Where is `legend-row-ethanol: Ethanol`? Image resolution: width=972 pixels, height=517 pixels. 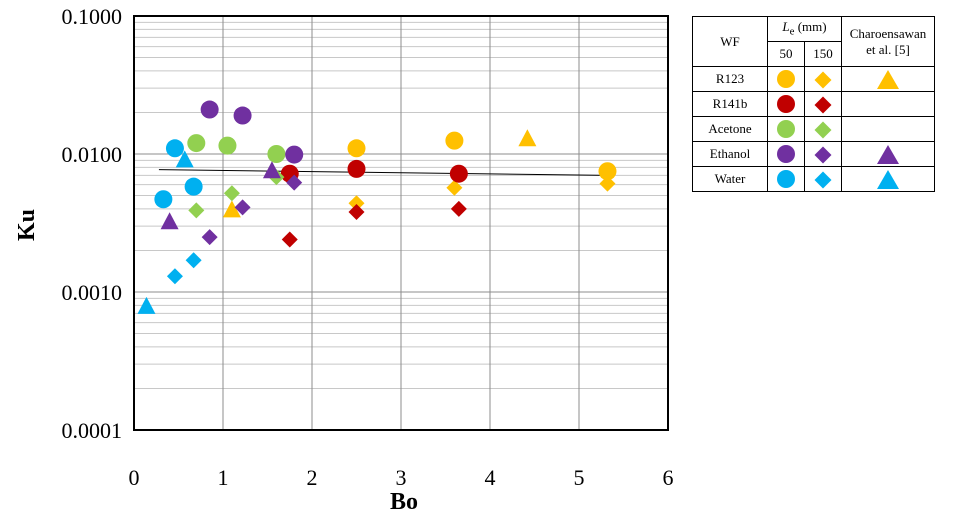
legend-row-ethanol: Ethanol is located at coordinates (813, 154).